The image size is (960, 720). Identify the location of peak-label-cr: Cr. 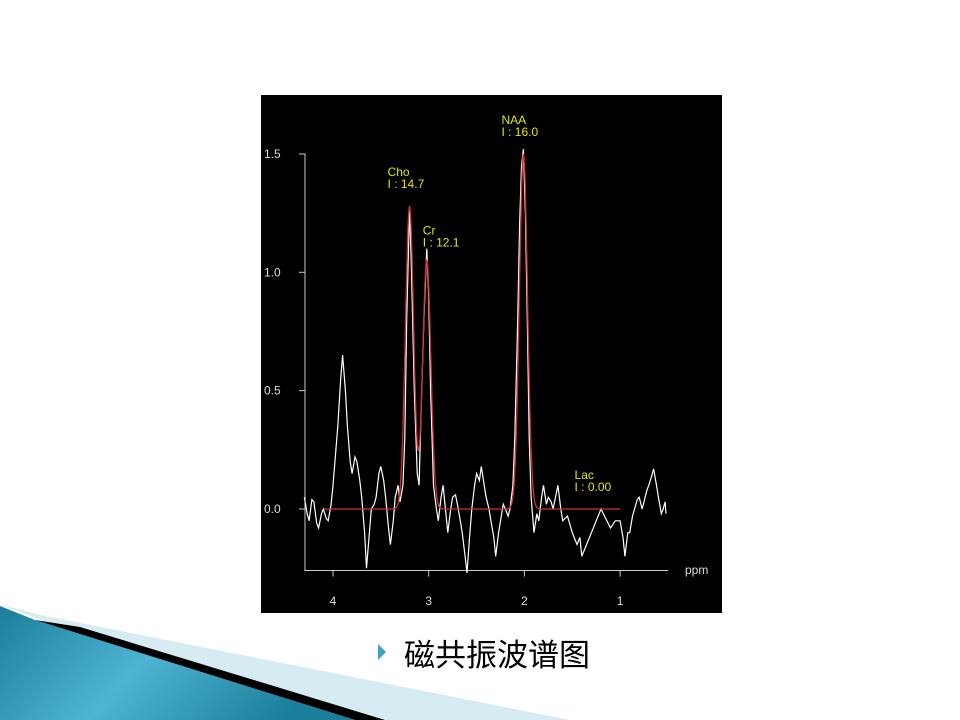
(429, 230).